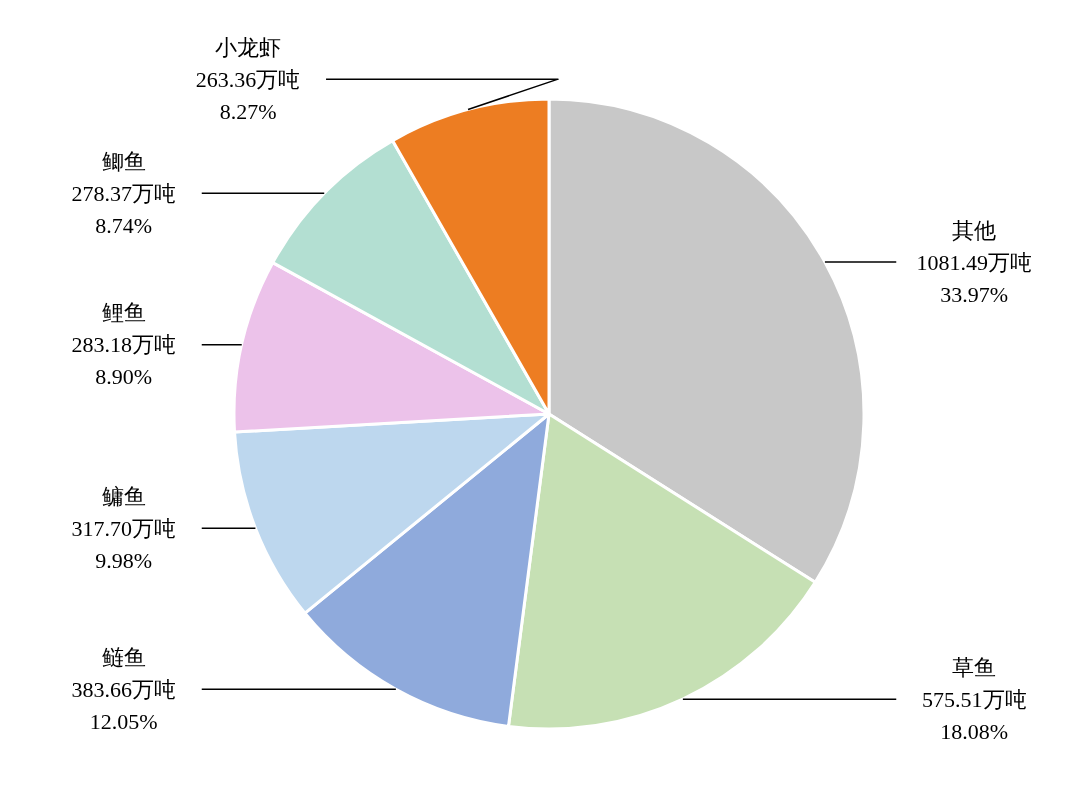 This screenshot has width=1080, height=812. Describe the element at coordinates (123, 209) in the screenshot. I see `data-label: 278.37万吨 8.74%` at that location.